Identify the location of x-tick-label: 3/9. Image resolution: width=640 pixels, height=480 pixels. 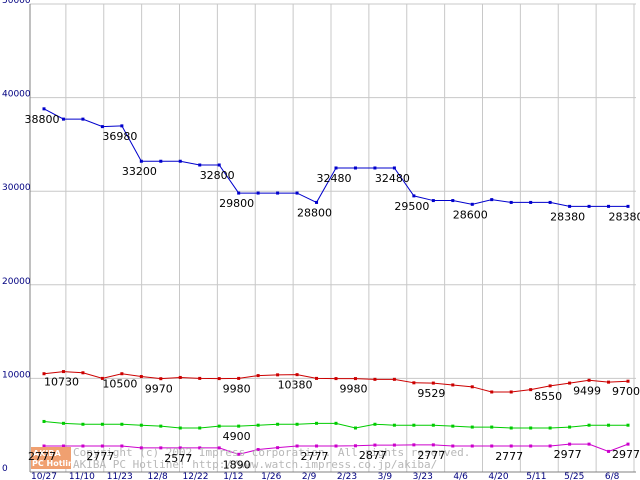
(385, 476).